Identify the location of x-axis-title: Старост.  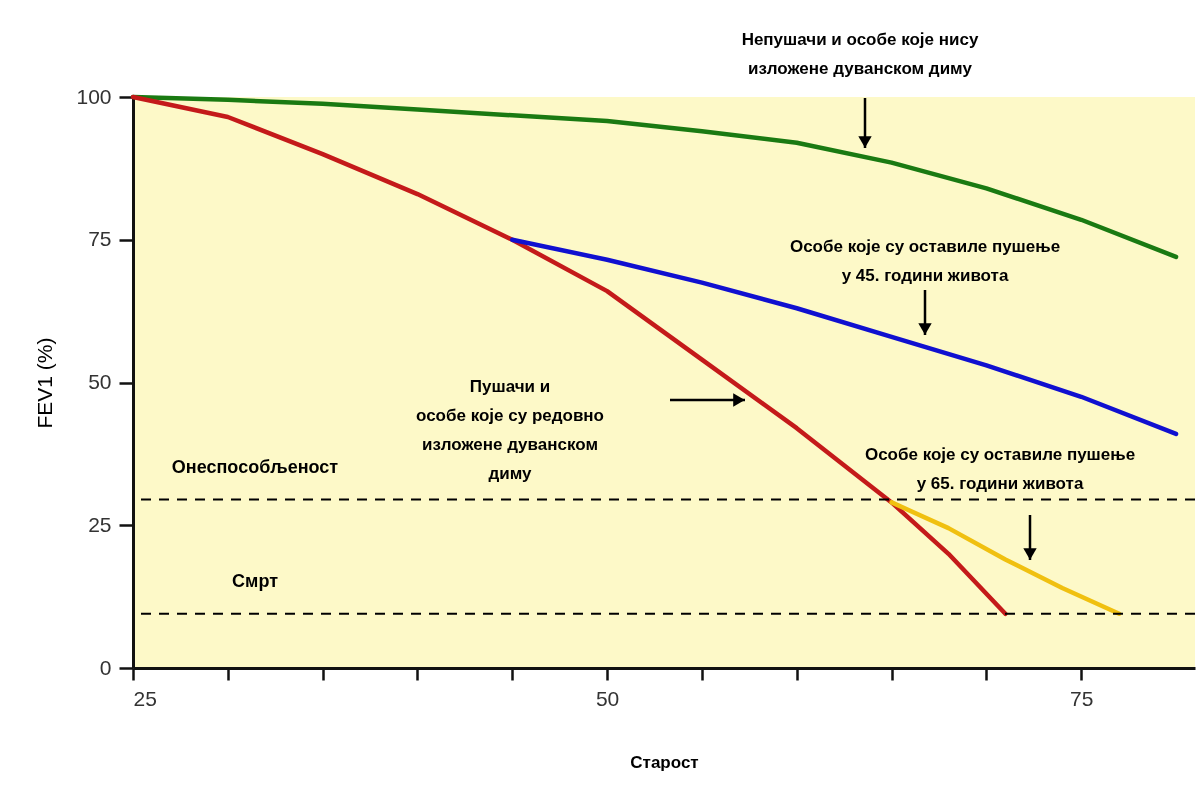
(664, 762).